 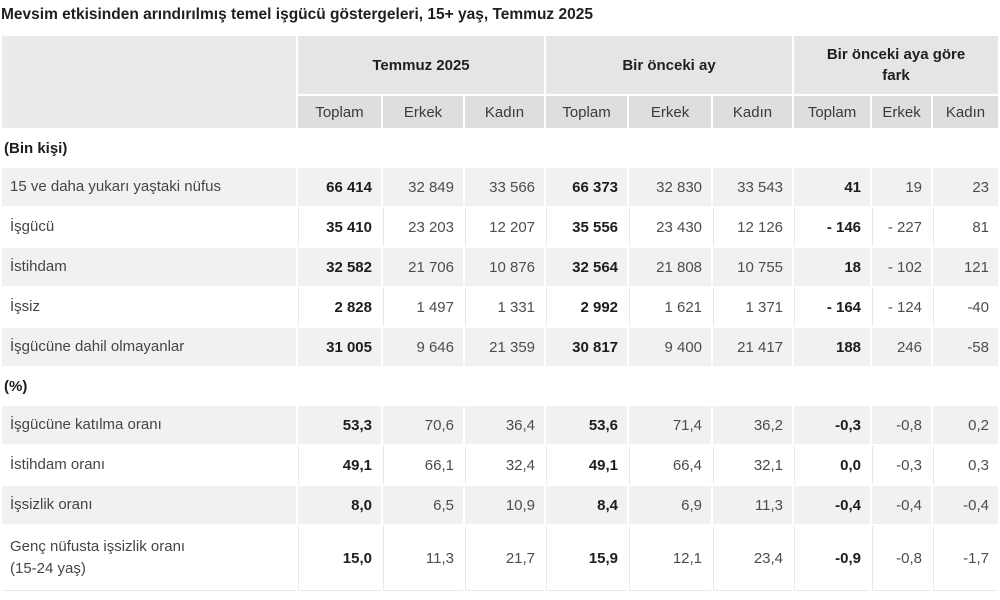 I want to click on value-cell: 10 755, so click(x=753, y=267).